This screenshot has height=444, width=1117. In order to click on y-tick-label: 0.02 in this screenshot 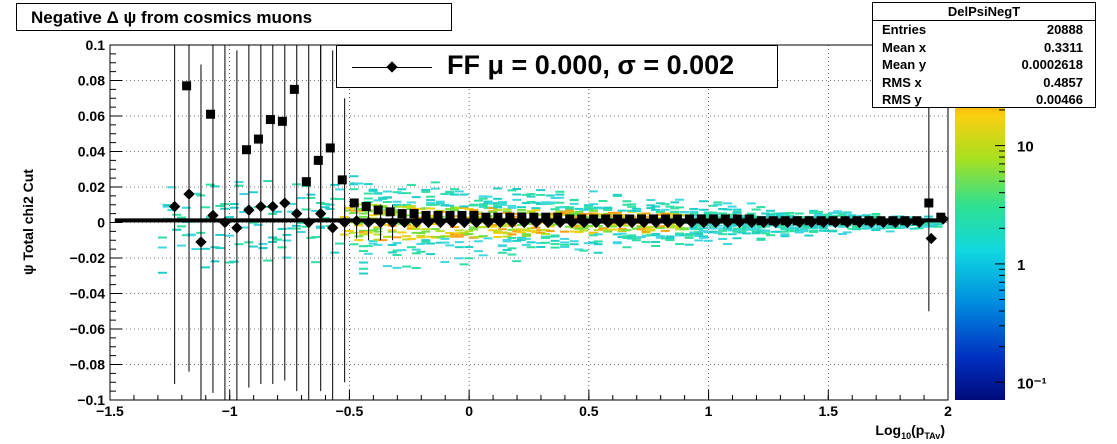, I will do `click(91, 187)`.